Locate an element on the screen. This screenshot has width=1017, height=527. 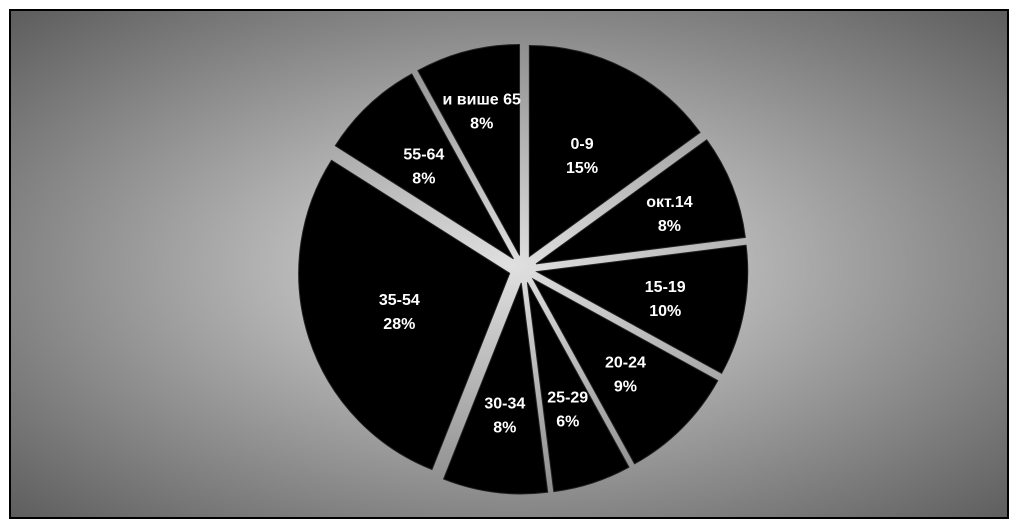
slice-category-label: 0-9 is located at coordinates (581, 144).